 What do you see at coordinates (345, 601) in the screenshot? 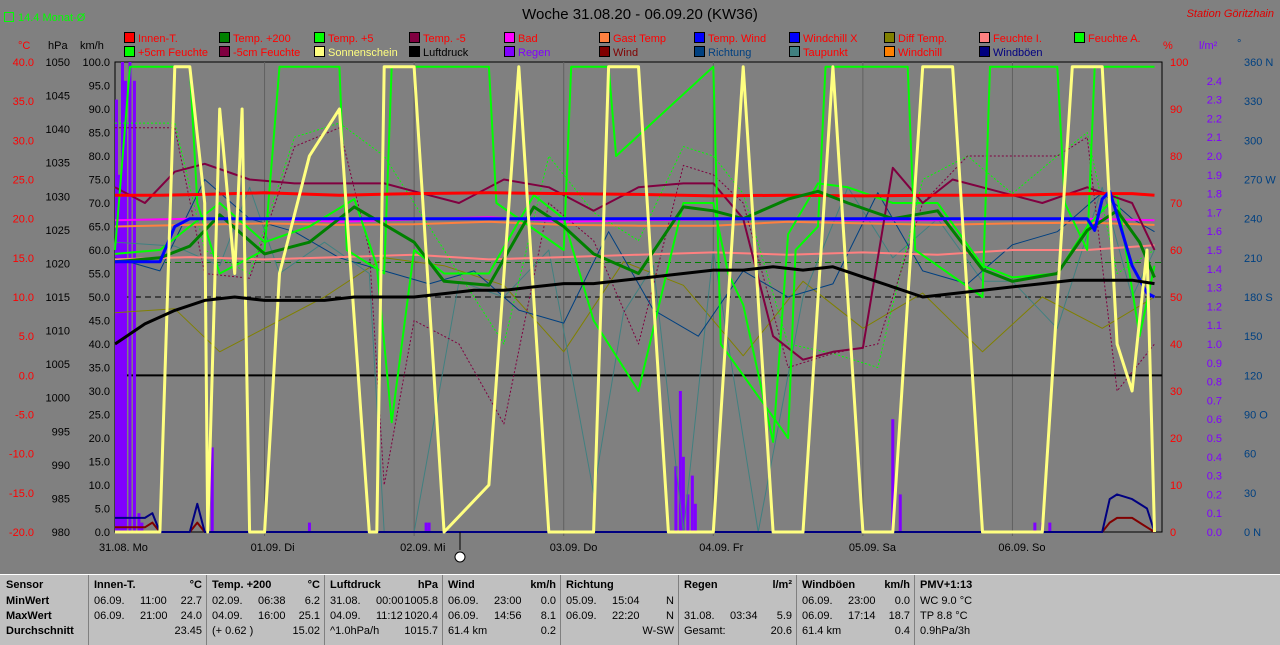
I see `stats-date: 31.08.` at bounding box center [345, 601].